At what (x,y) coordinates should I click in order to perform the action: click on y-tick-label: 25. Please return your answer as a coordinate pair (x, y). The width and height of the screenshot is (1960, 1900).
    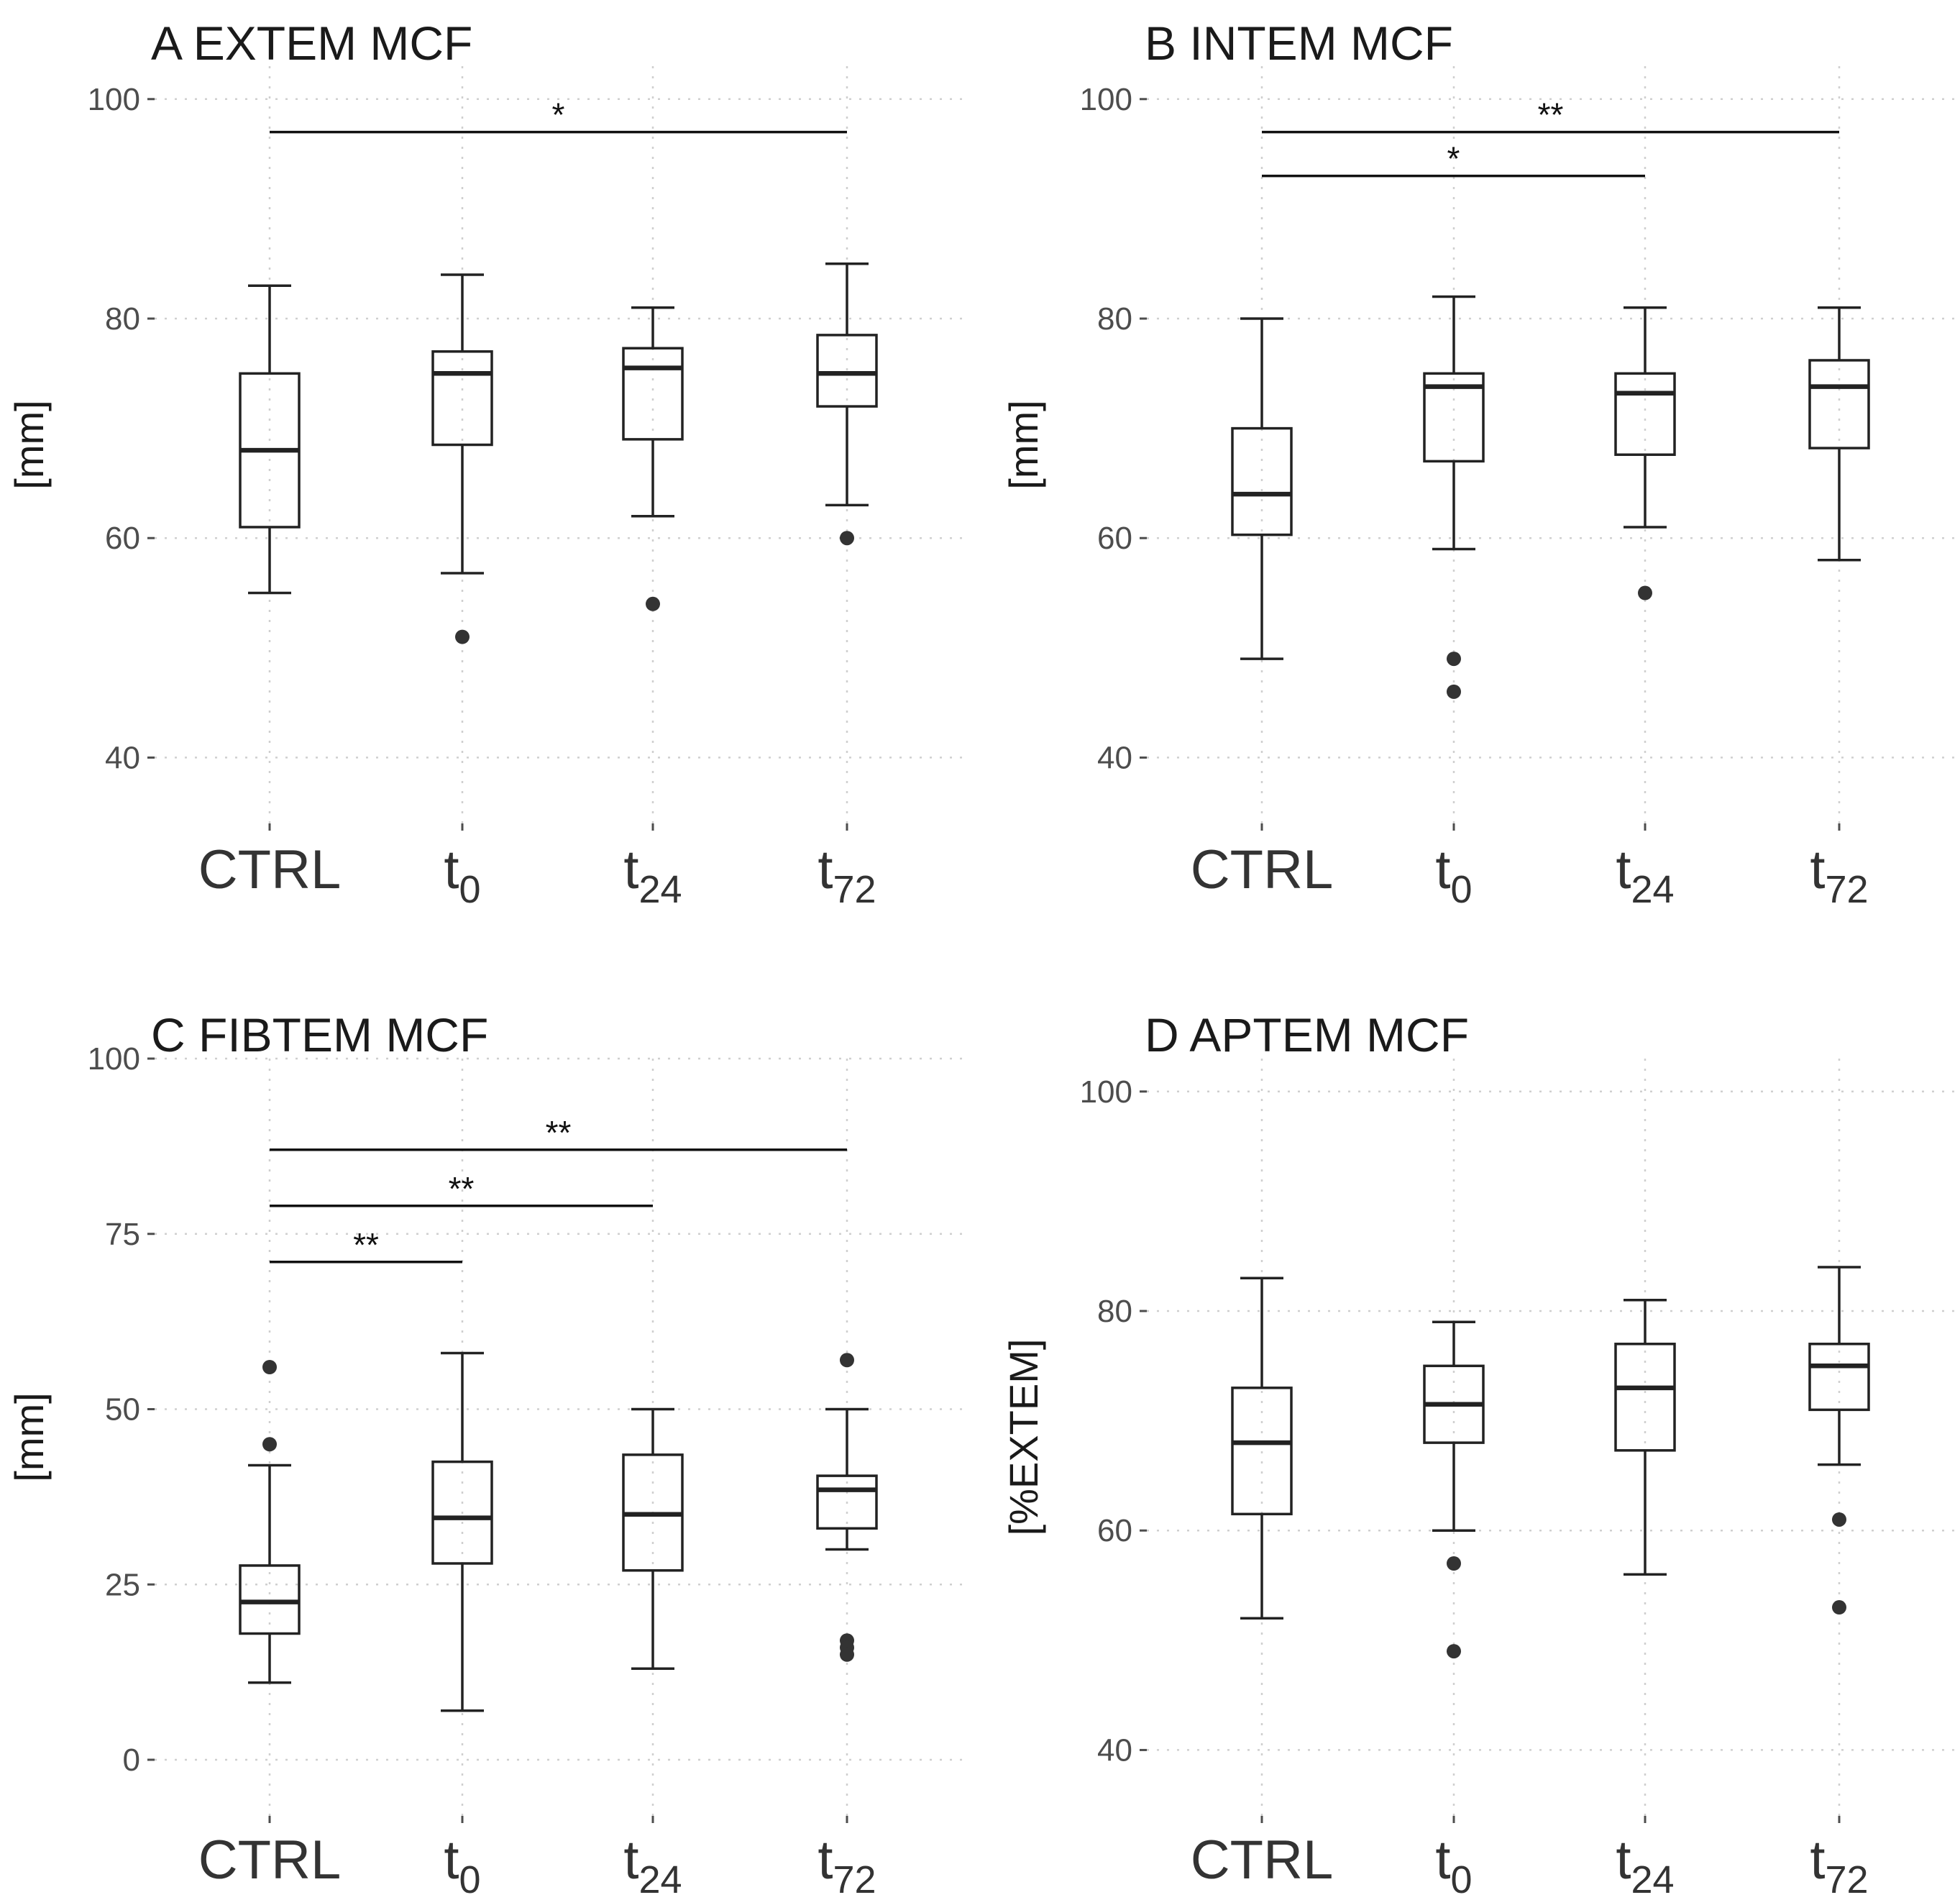
    Looking at the image, I should click on (122, 1584).